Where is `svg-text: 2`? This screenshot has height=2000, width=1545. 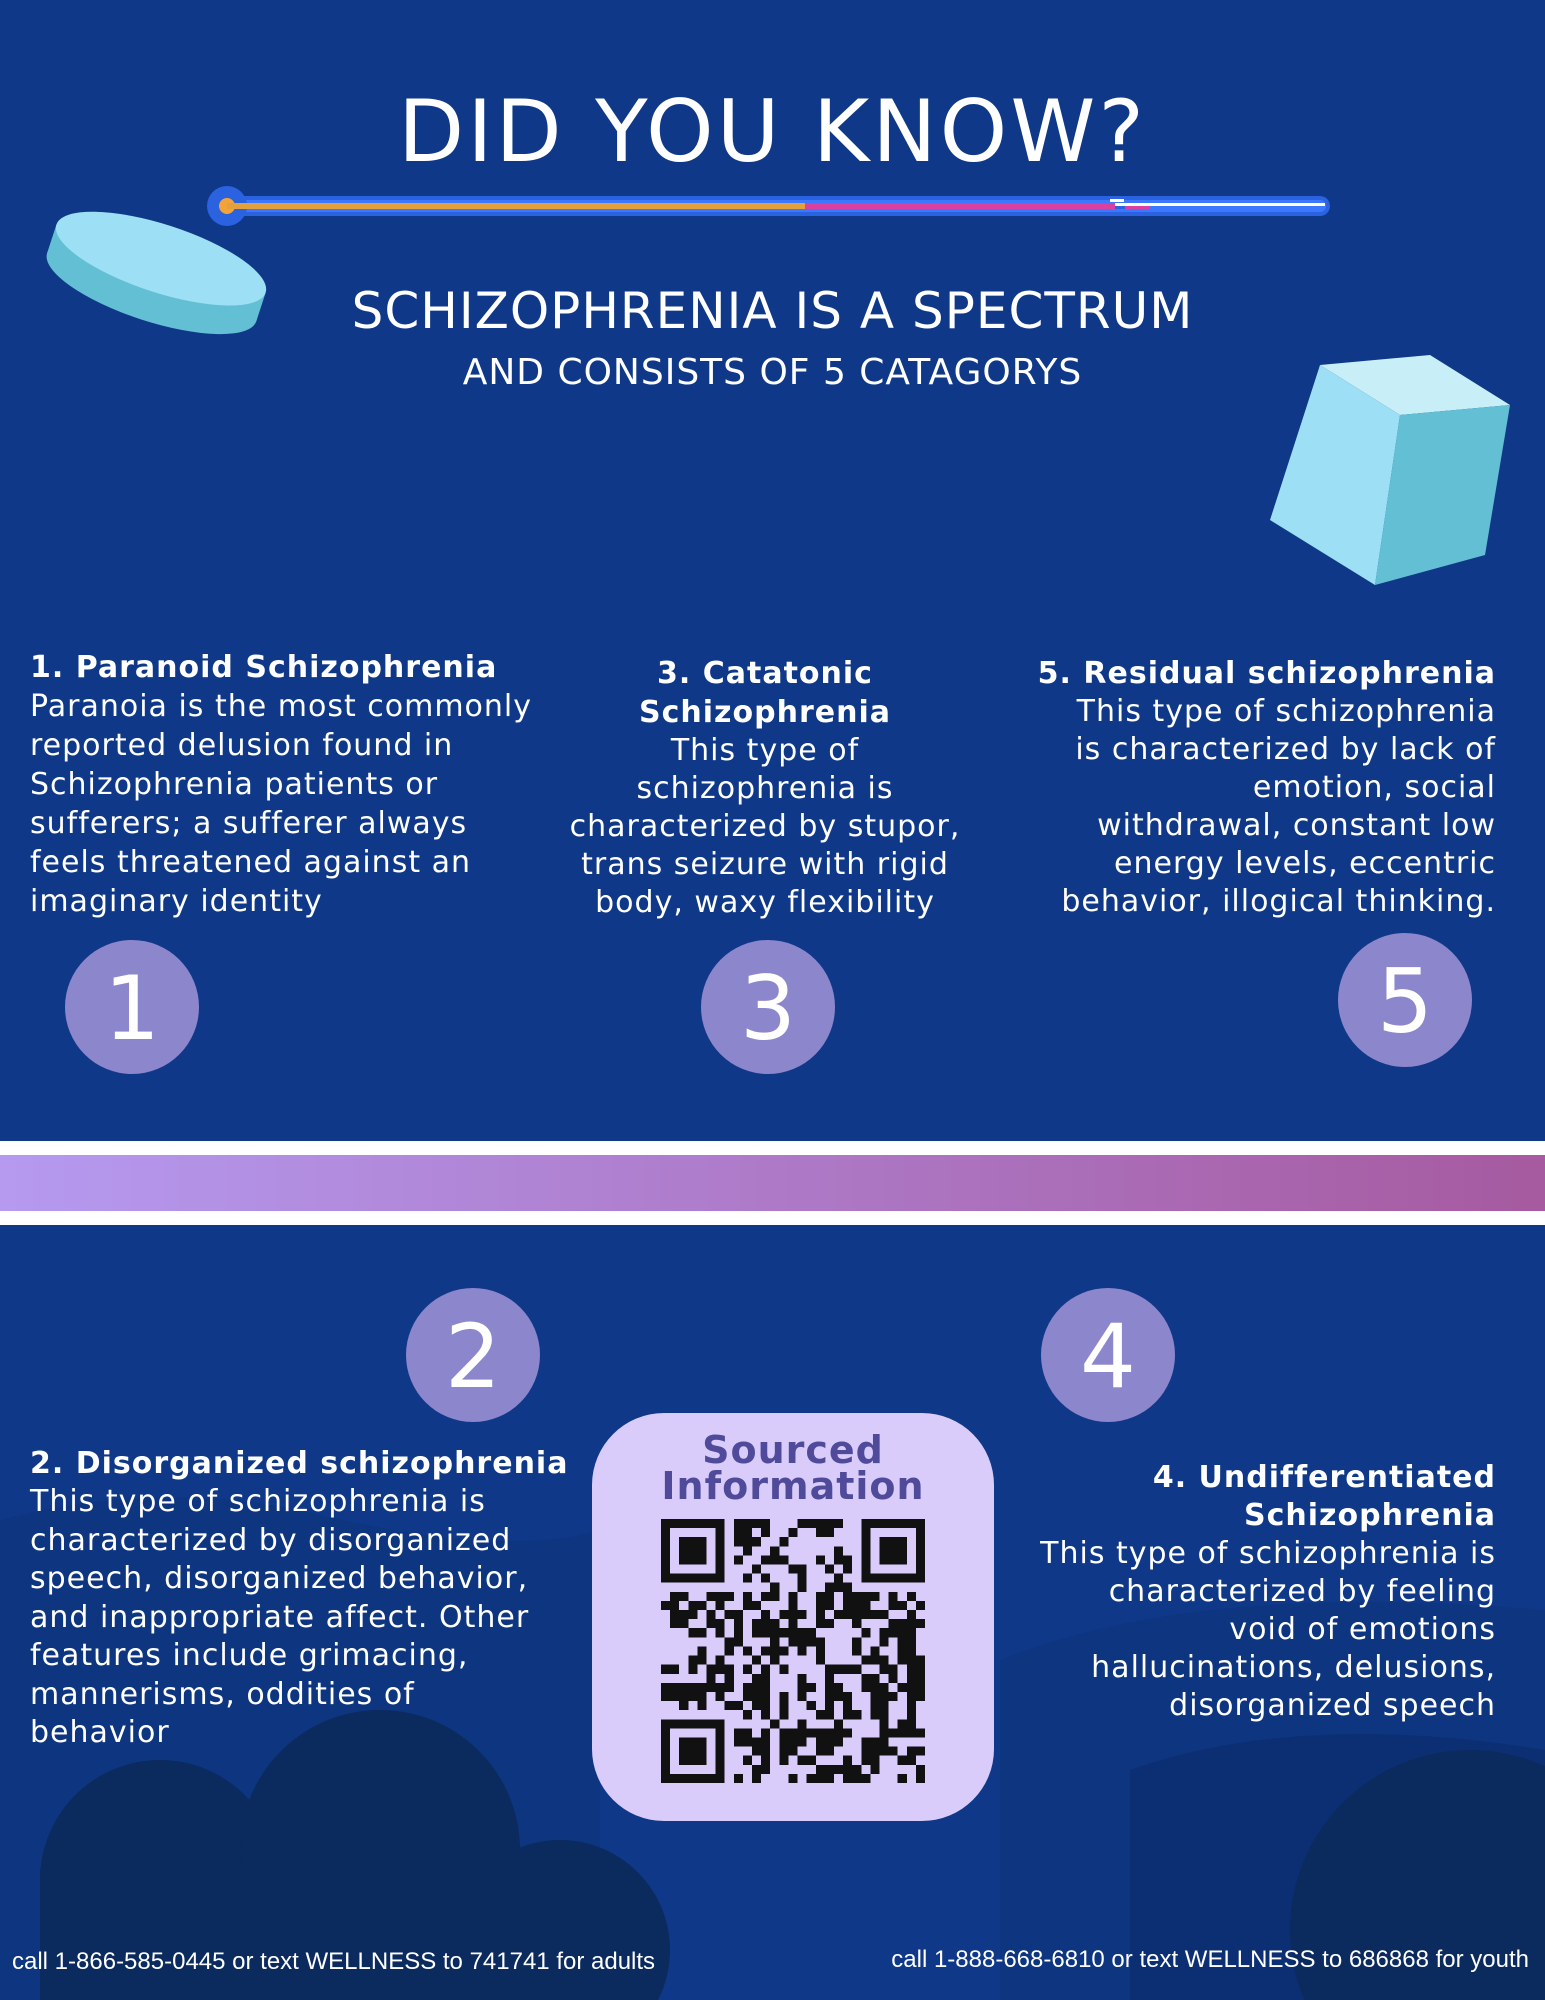
svg-text: 2 is located at coordinates (473, 1356).